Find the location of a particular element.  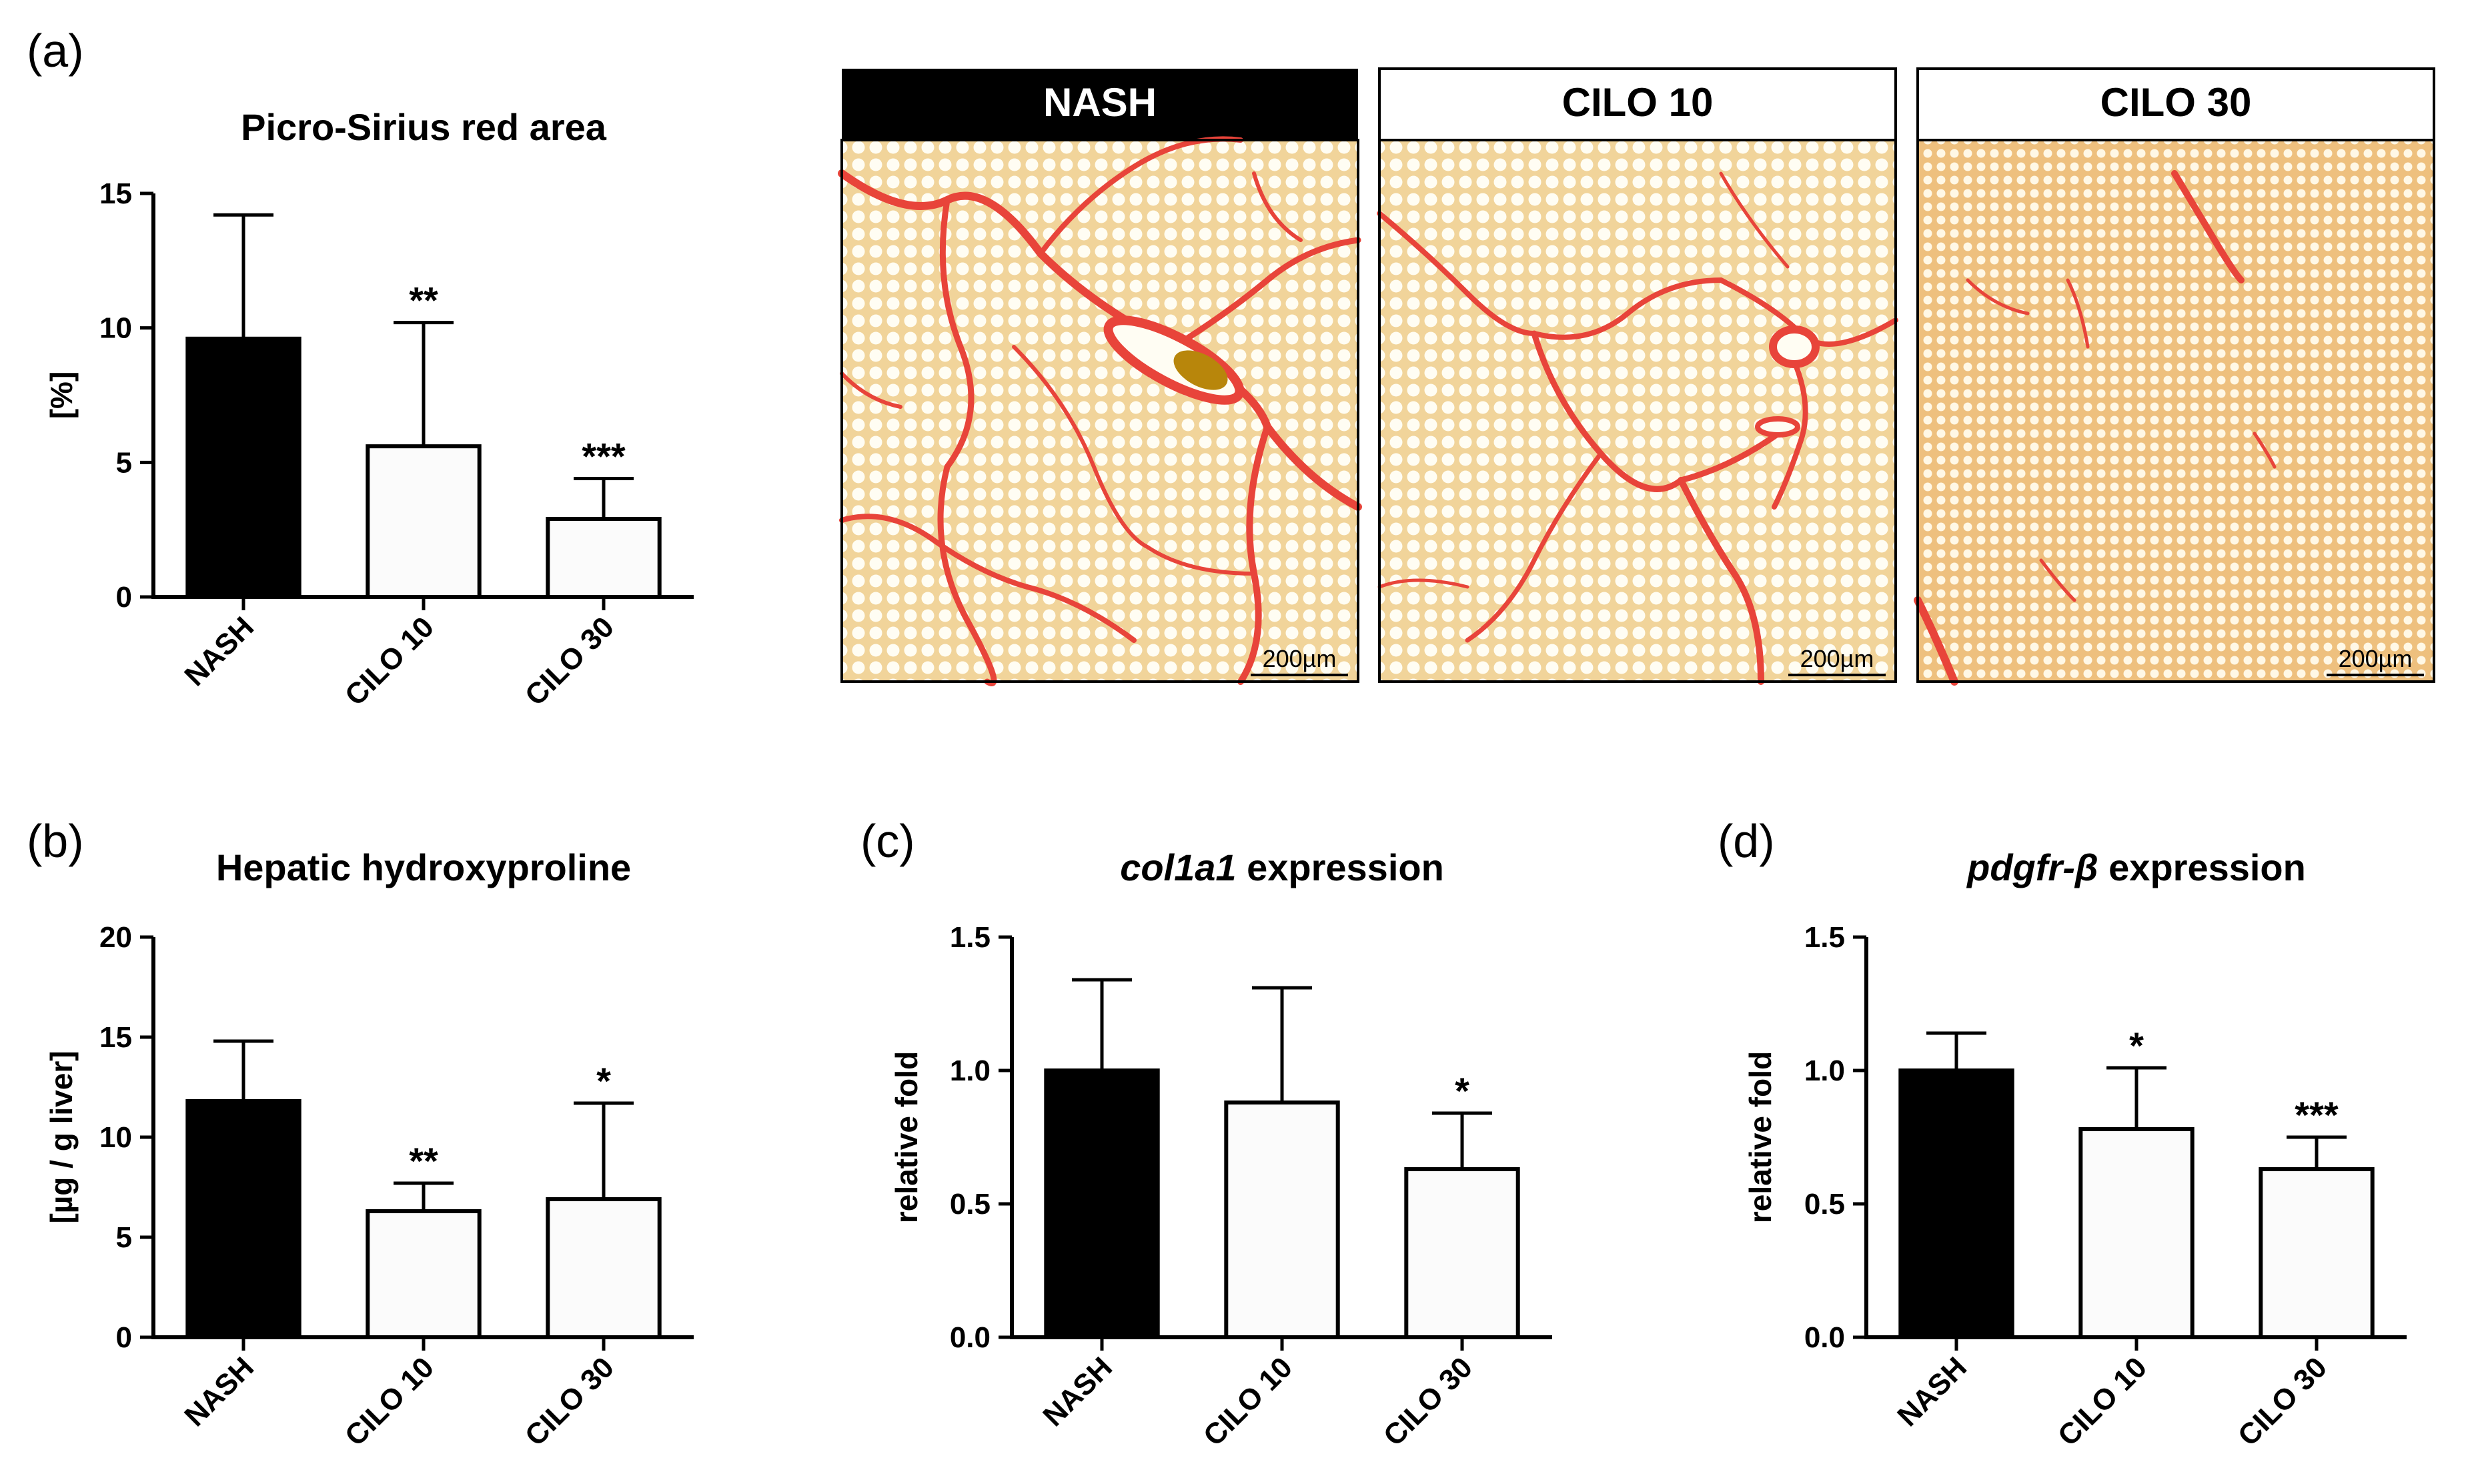

blood-clot-nash is located at coordinates (1200, 370).